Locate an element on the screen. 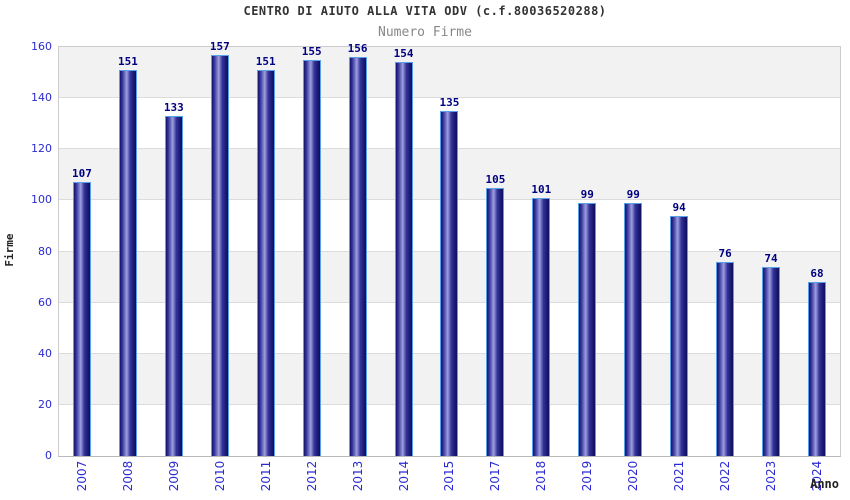 This screenshot has width=850, height=500. bar-slot: 156 2013 is located at coordinates (358, 266).